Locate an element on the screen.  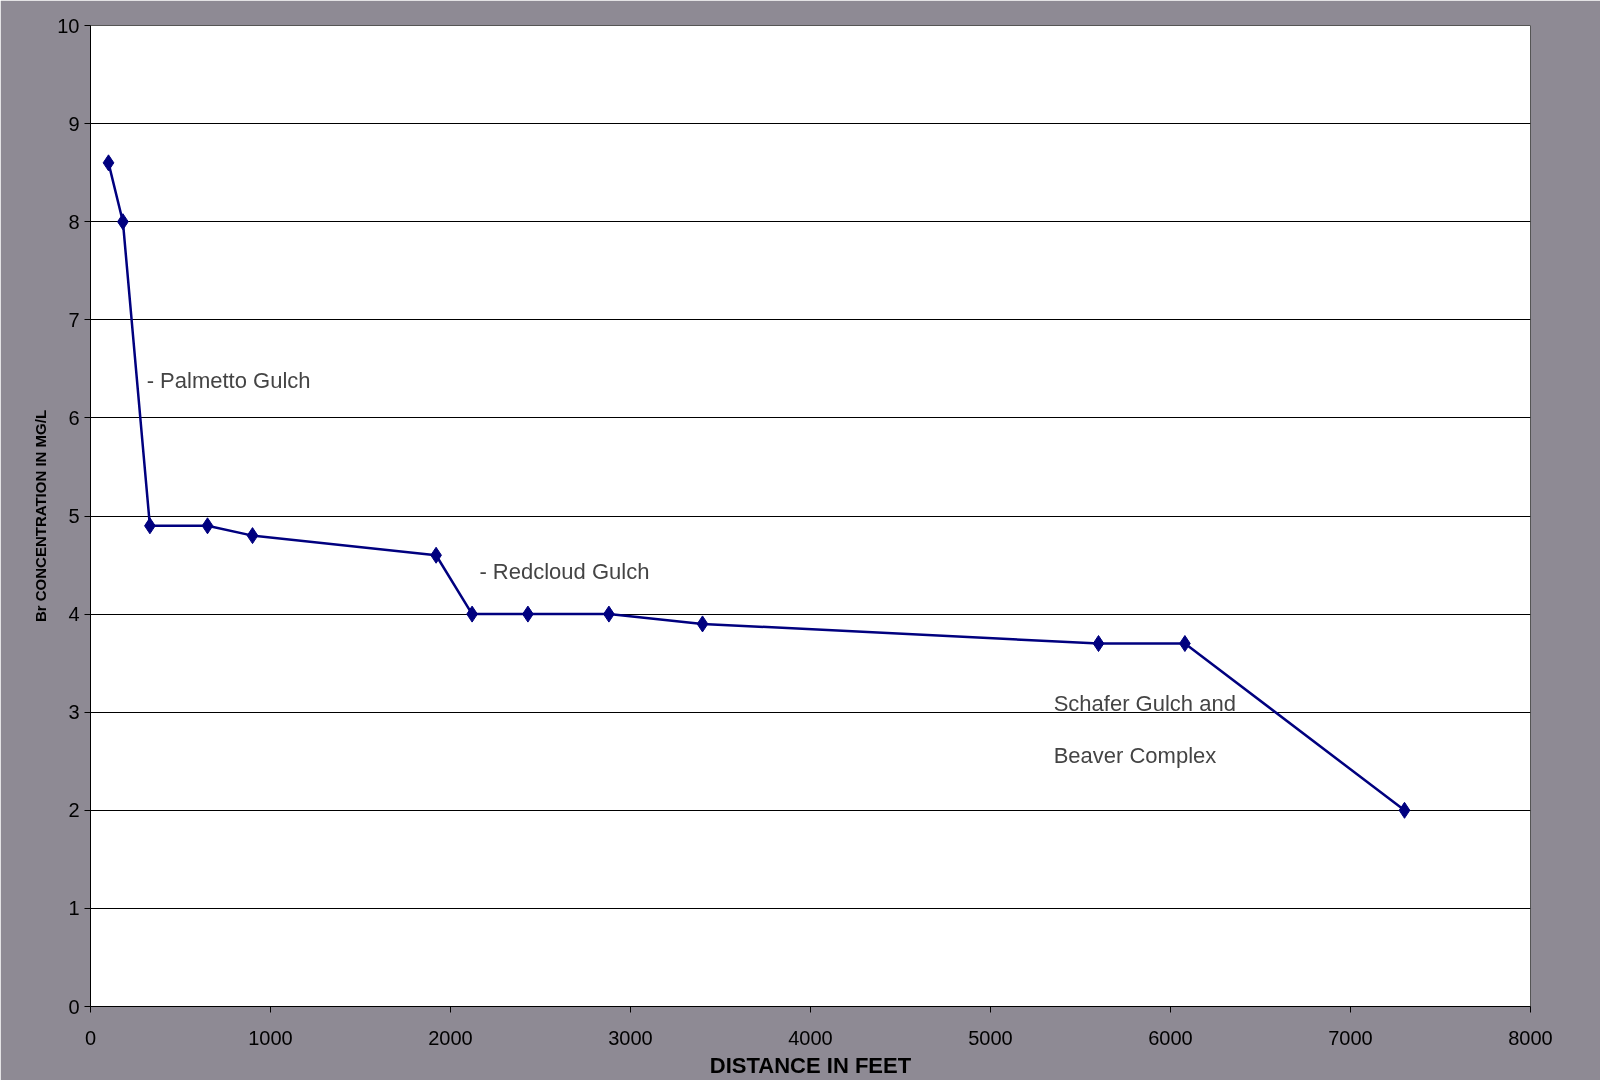
annotation: - Palmetto Gulch is located at coordinates (228, 380).